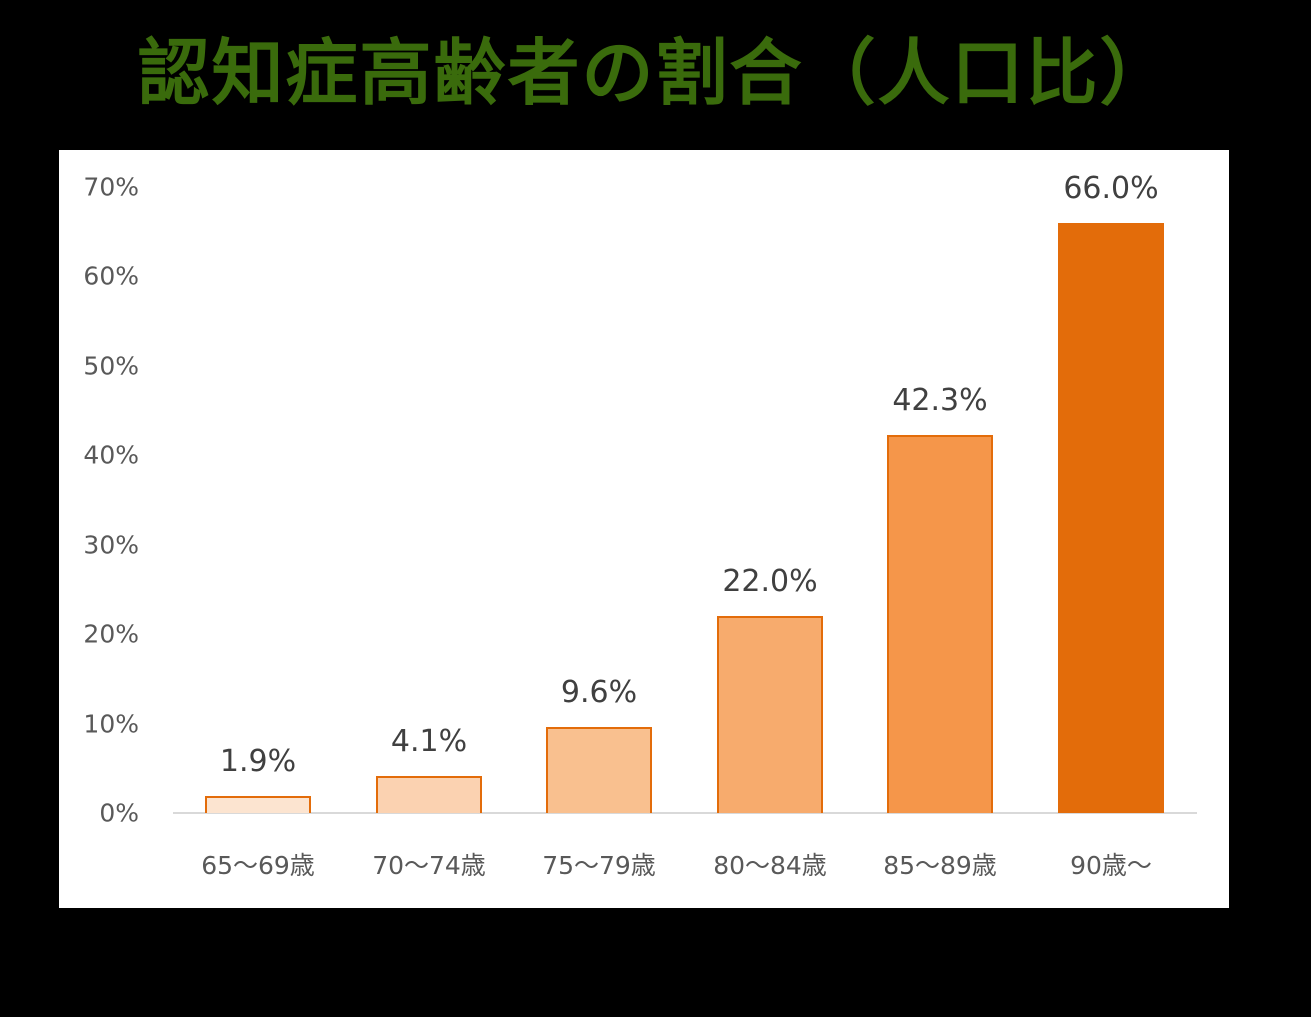  Describe the element at coordinates (111, 545) in the screenshot. I see `y-tick-label: 30%` at that location.